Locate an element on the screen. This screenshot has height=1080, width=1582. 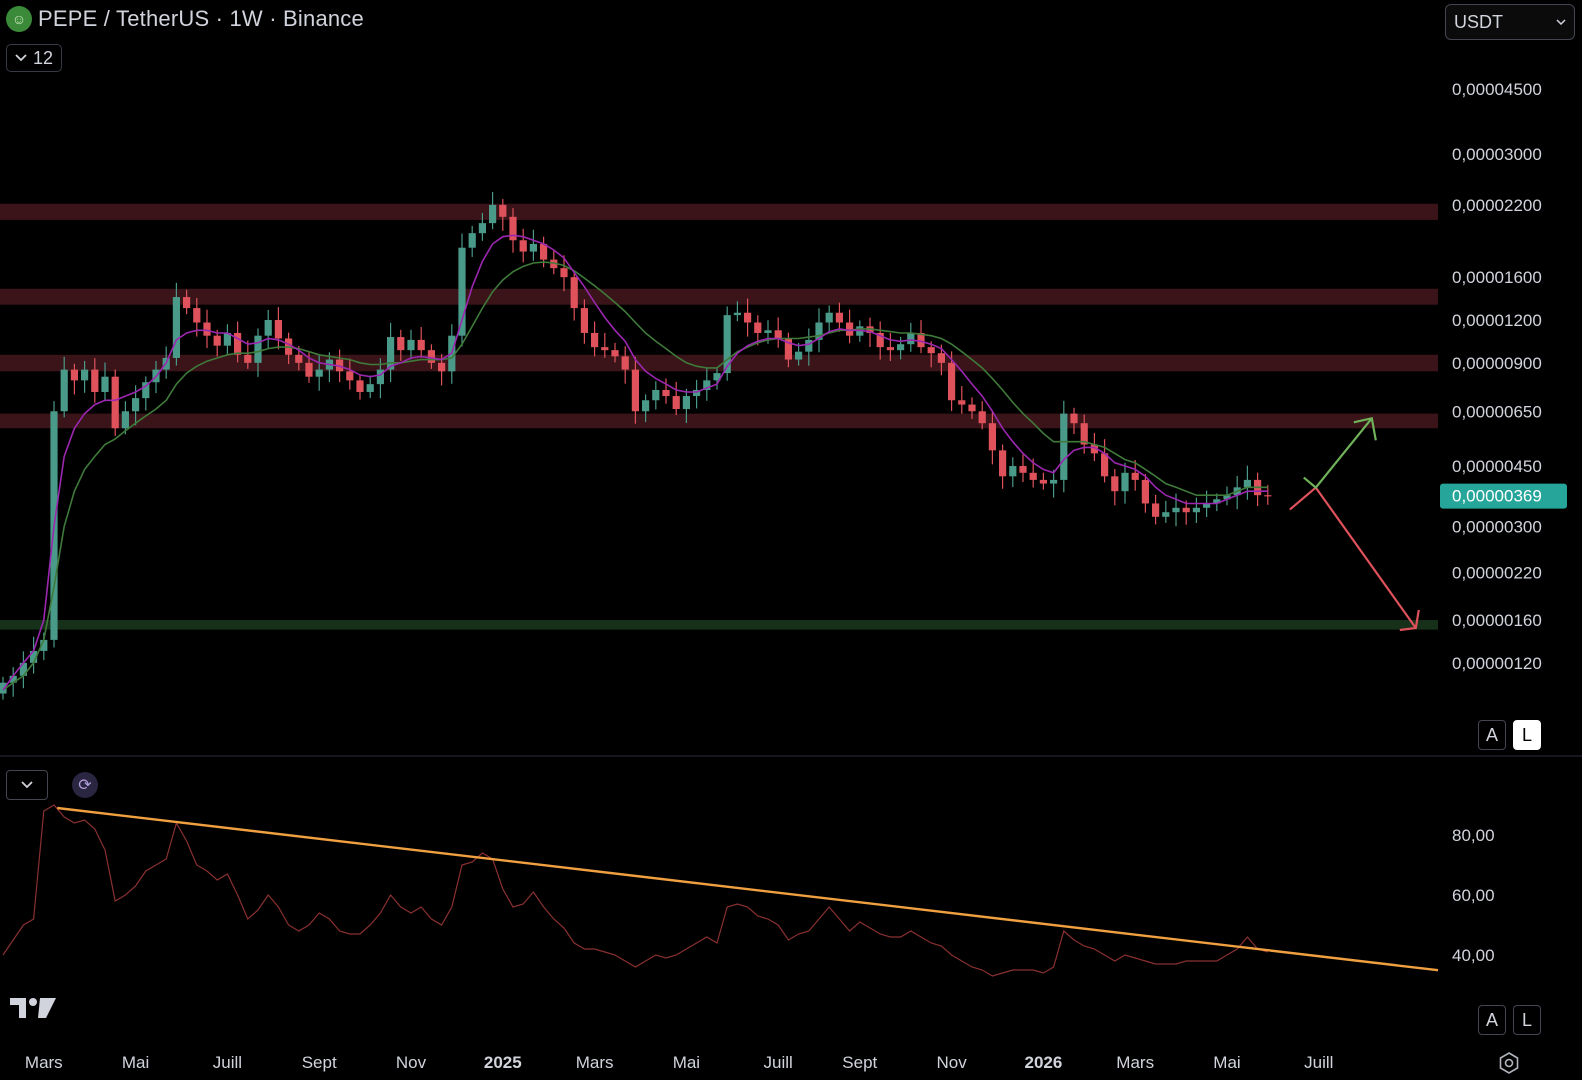
auto-scale-button: A is located at coordinates (1492, 735).